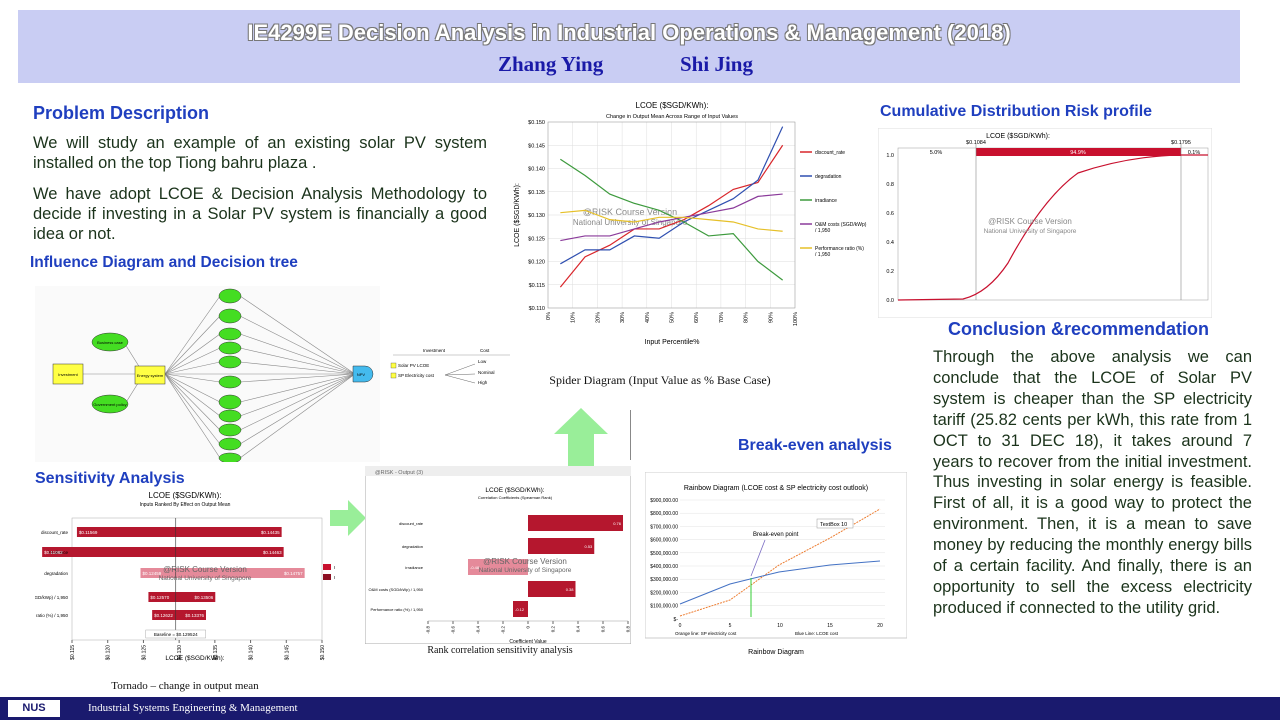 The width and height of the screenshot is (1280, 720). What do you see at coordinates (697, 317) in the screenshot?
I see `x-tick-label: 60%` at bounding box center [697, 317].